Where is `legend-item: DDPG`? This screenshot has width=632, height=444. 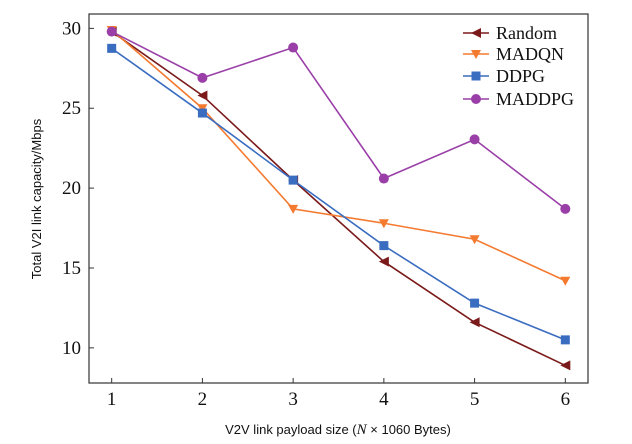 legend-item: DDPG is located at coordinates (504, 76).